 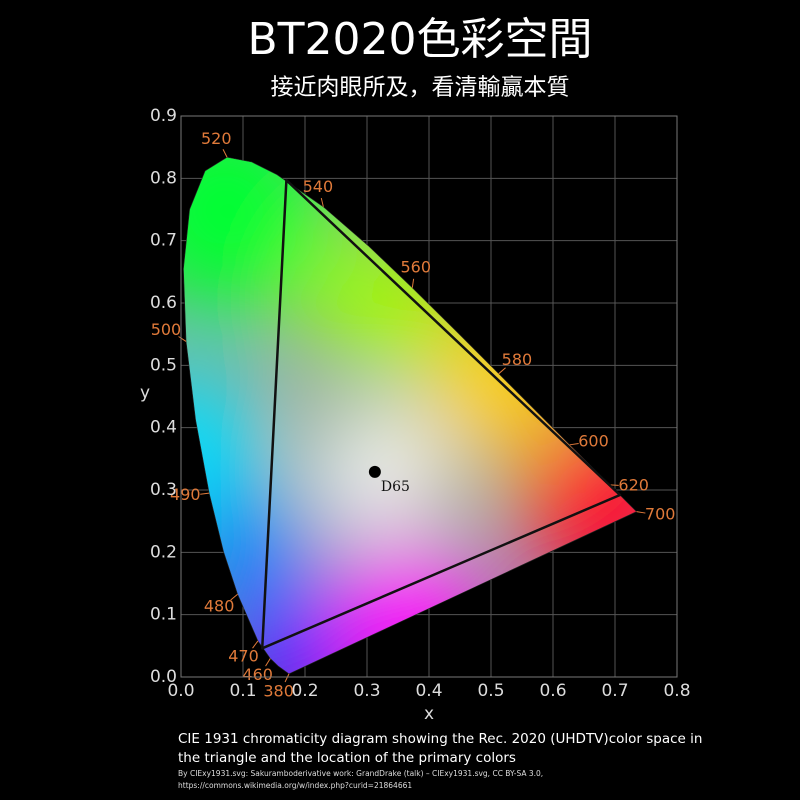 What do you see at coordinates (163, 677) in the screenshot?
I see `y-tick-label: 0.0` at bounding box center [163, 677].